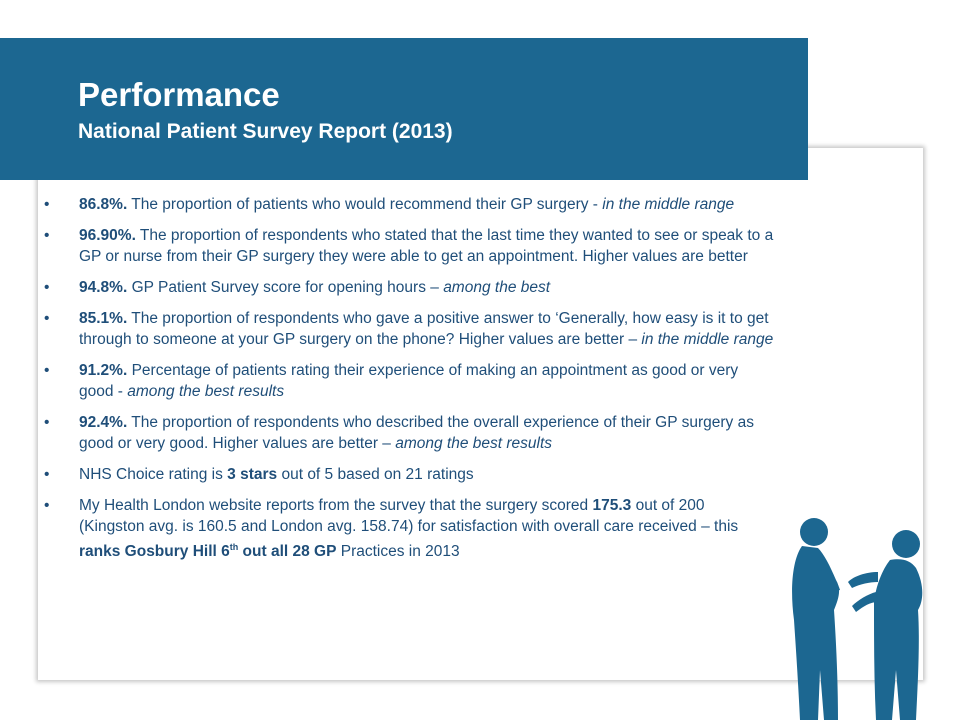 Image resolution: width=960 pixels, height=720 pixels. What do you see at coordinates (179, 94) in the screenshot?
I see `page-title: Performance` at bounding box center [179, 94].